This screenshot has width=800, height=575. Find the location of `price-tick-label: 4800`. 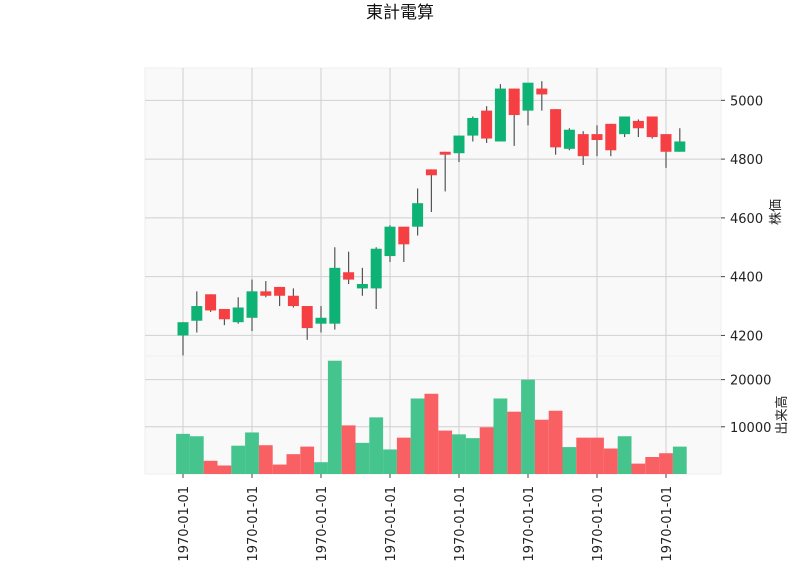

price-tick-label: 4800 is located at coordinates (746, 160).